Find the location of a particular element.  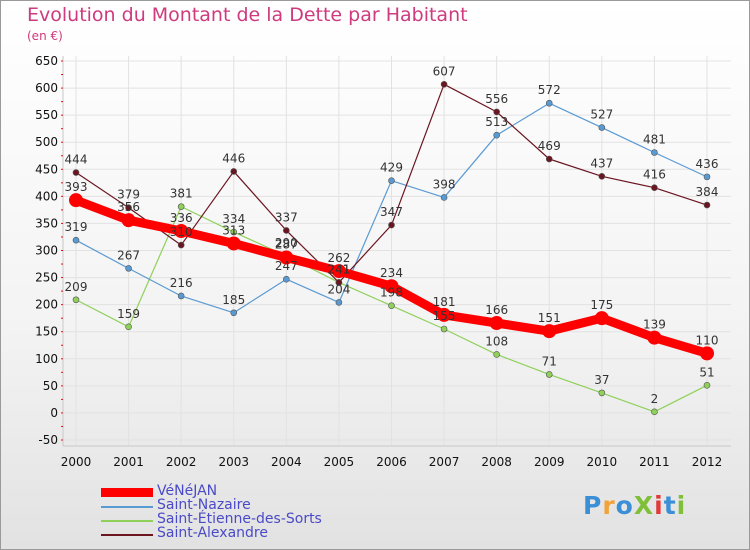

y-tick-label: 200 is located at coordinates (46, 305).